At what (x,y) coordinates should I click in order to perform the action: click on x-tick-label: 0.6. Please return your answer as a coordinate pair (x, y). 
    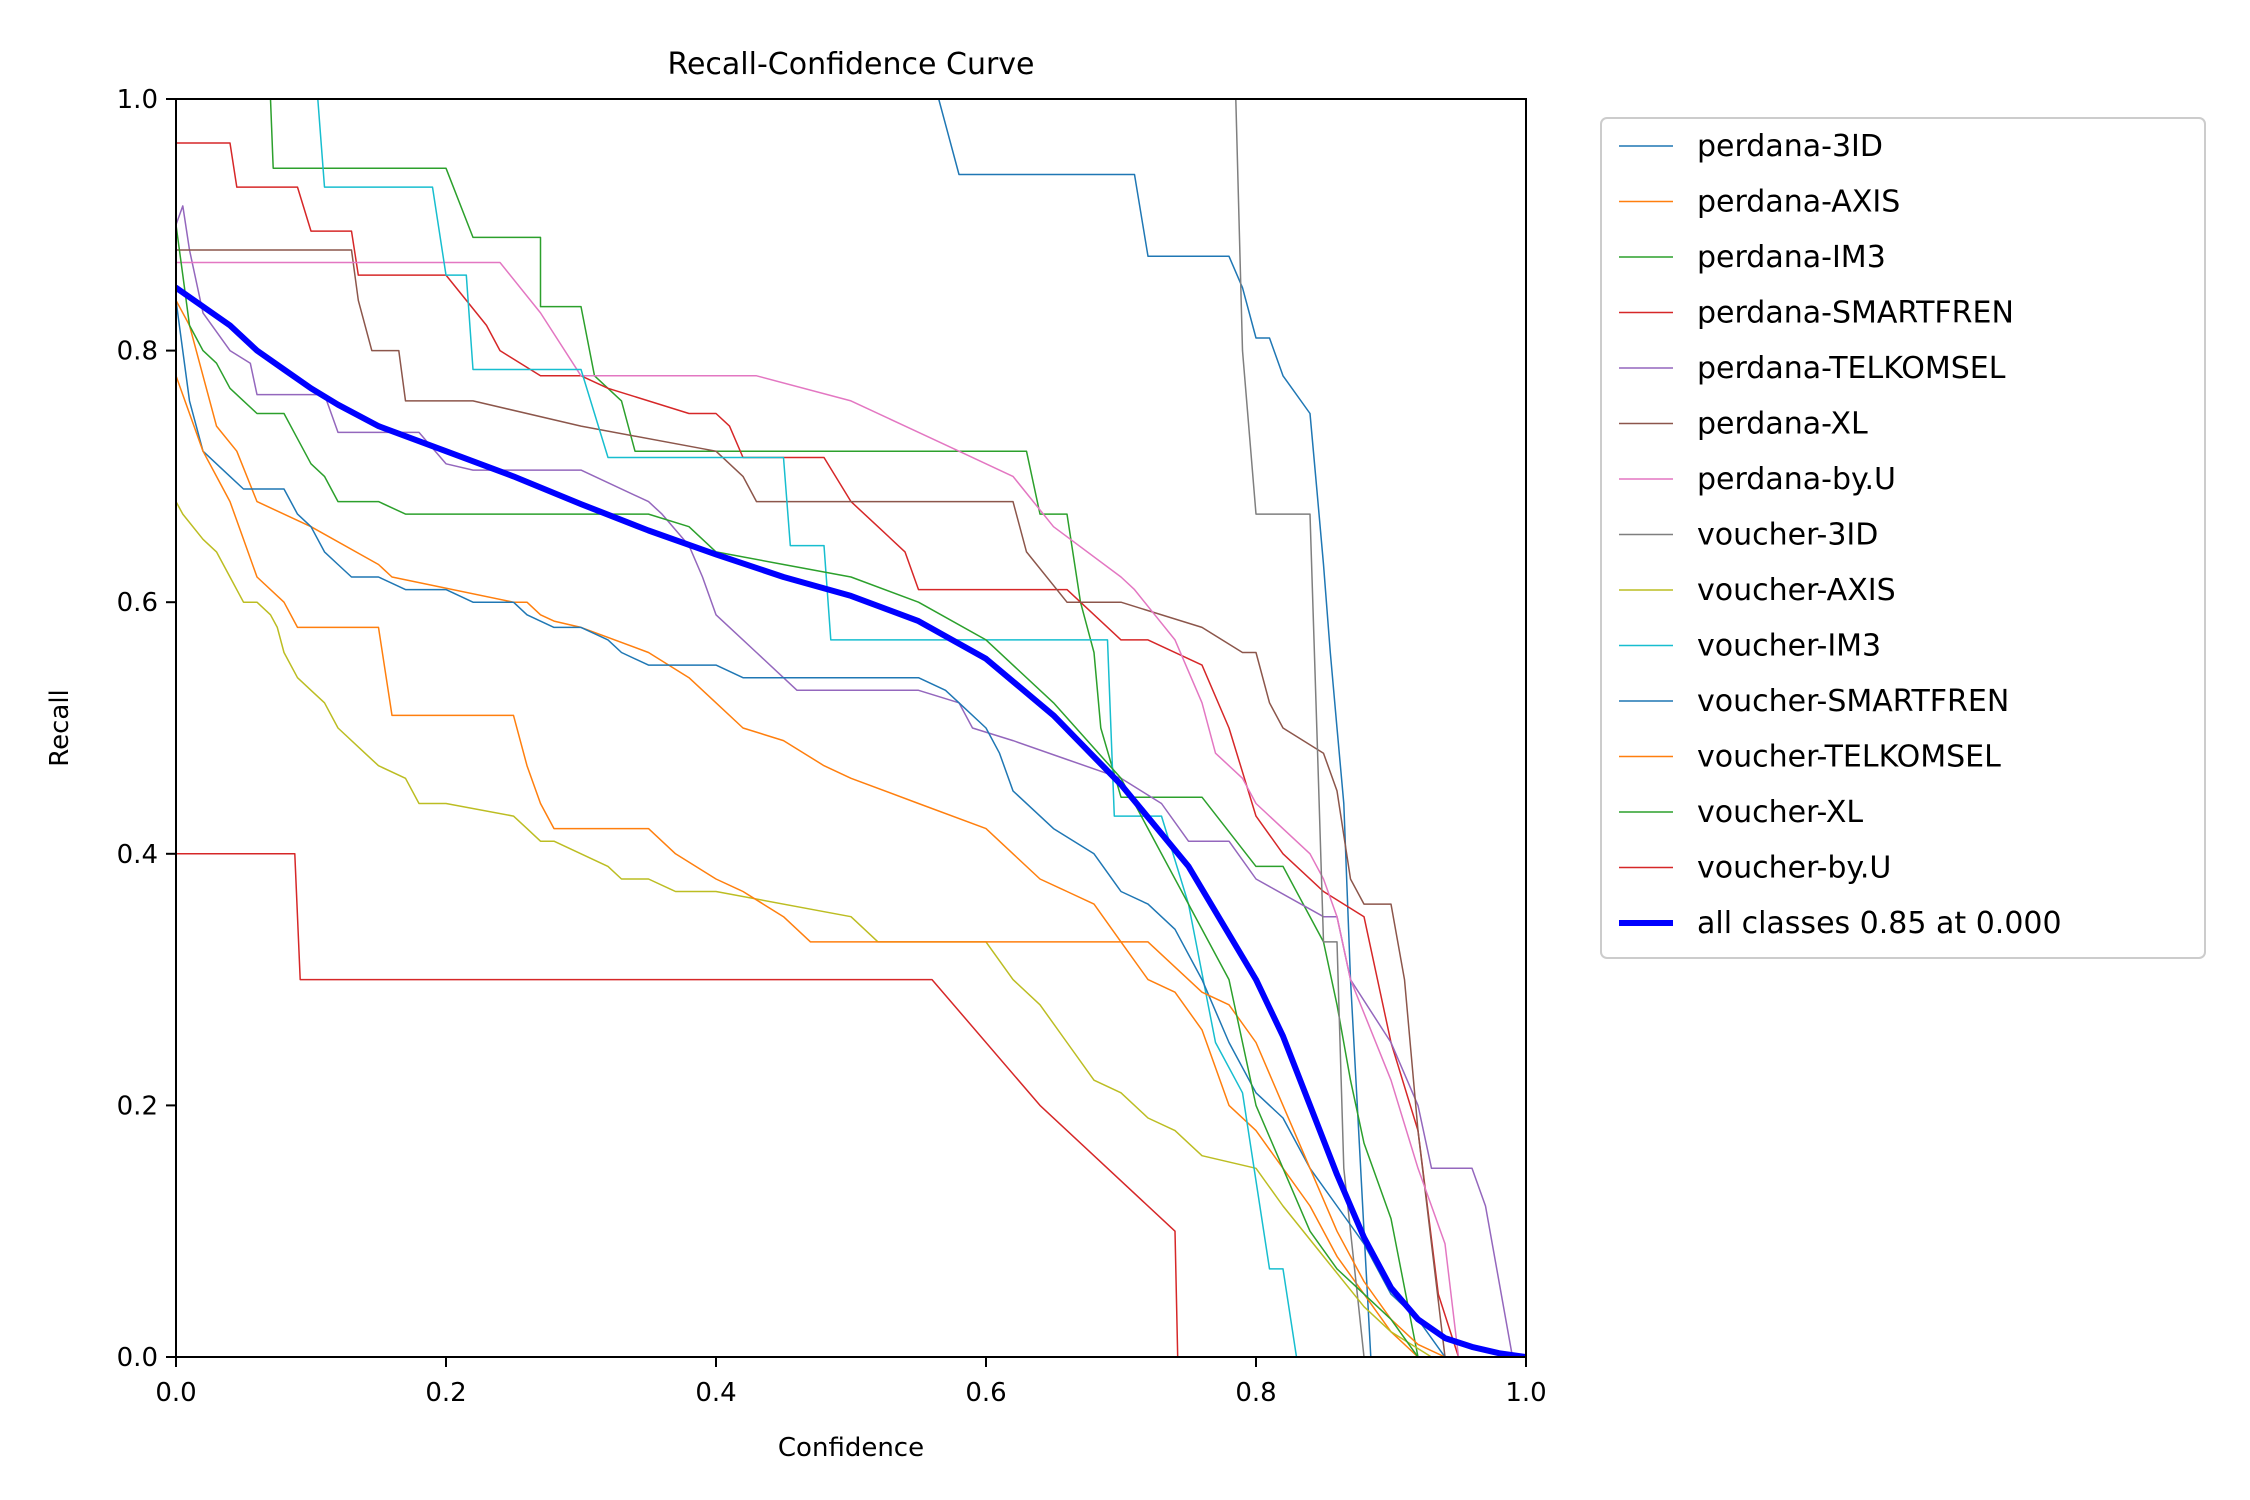
    Looking at the image, I should click on (985, 1393).